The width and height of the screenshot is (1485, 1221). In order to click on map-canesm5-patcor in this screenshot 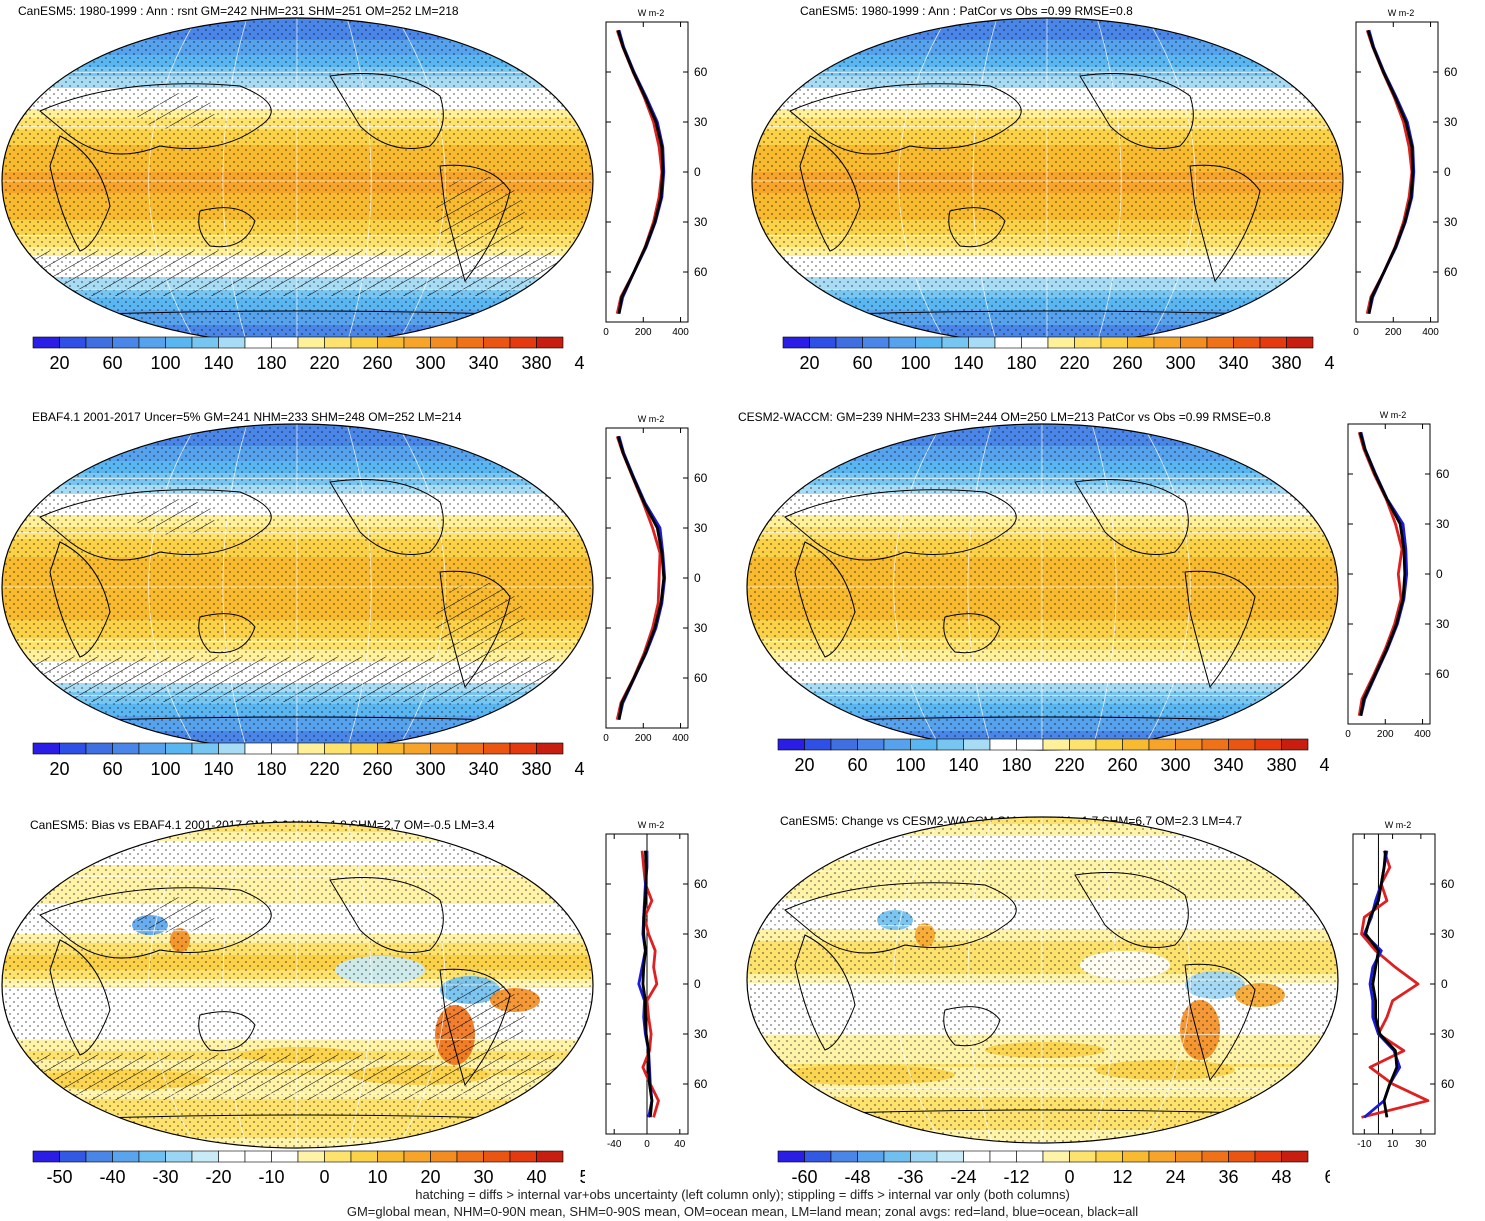, I will do `click(1047, 181)`.